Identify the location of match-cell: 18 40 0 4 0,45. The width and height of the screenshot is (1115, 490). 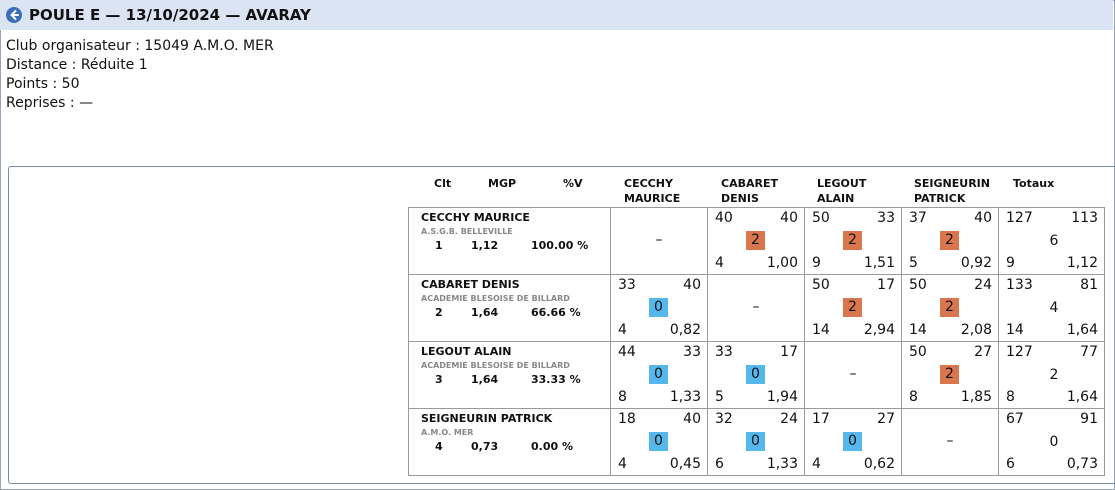
(659, 442).